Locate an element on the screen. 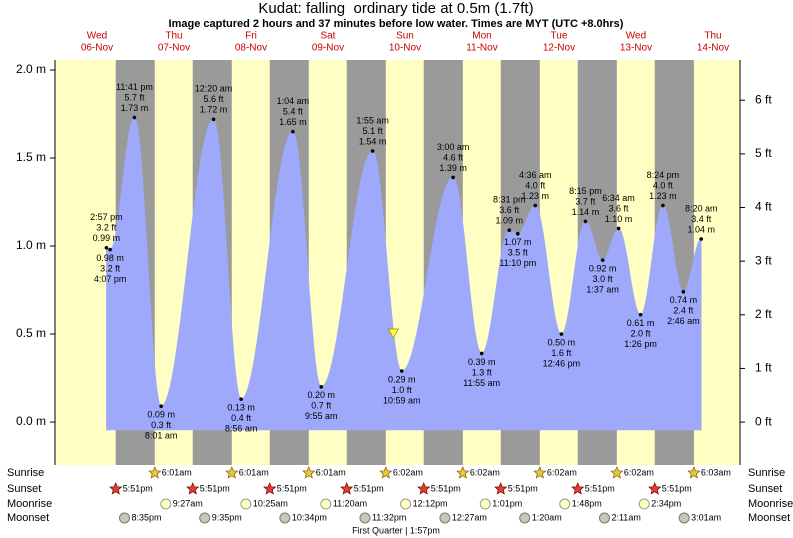 The width and height of the screenshot is (793, 538). tide-label: 0.20 m is located at coordinates (322, 395).